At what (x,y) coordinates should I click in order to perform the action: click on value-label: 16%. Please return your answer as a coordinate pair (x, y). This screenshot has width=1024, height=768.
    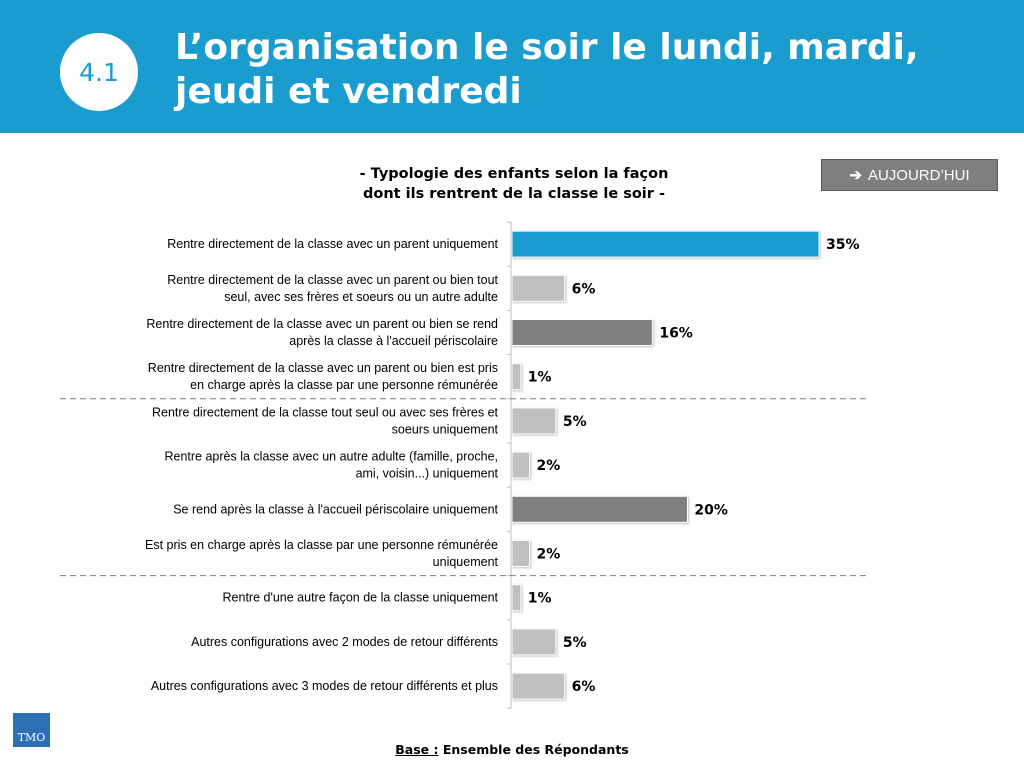
    Looking at the image, I should click on (676, 334).